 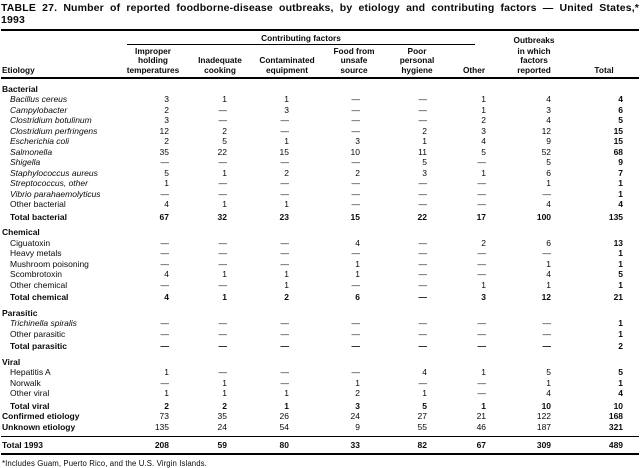 What do you see at coordinates (357, 297) in the screenshot?
I see `value-cell: 6` at bounding box center [357, 297].